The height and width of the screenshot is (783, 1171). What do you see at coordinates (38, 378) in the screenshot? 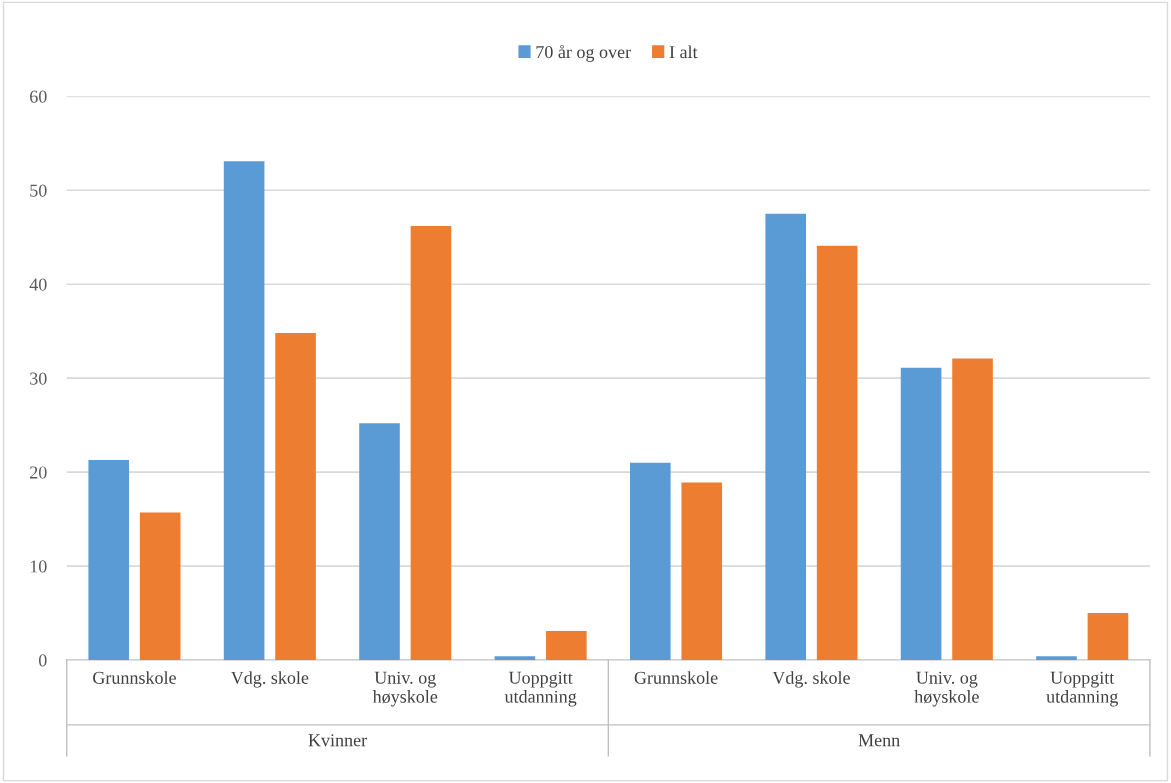
I see `y-tick-label: 30` at bounding box center [38, 378].